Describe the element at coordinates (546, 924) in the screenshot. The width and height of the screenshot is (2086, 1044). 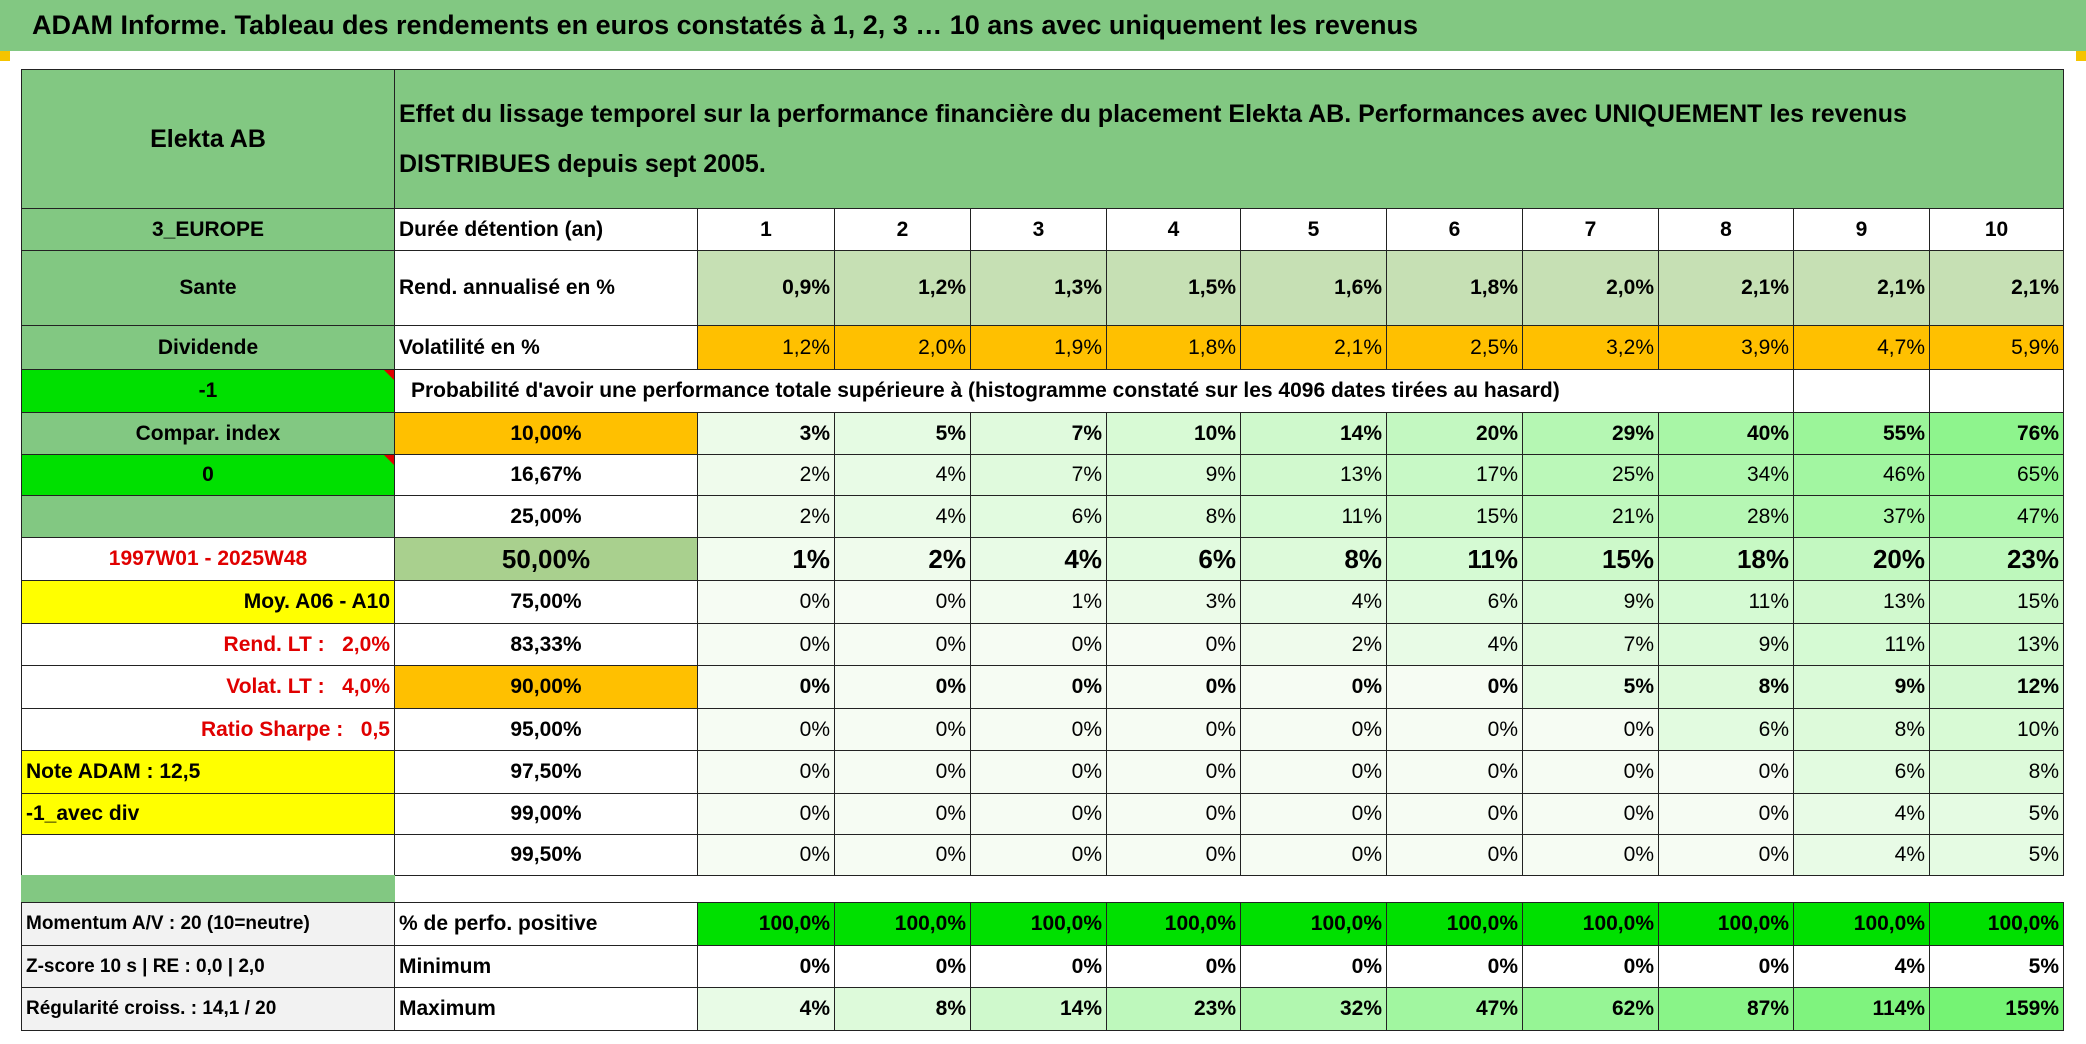
I see `row-label: % de perfo. positive` at that location.